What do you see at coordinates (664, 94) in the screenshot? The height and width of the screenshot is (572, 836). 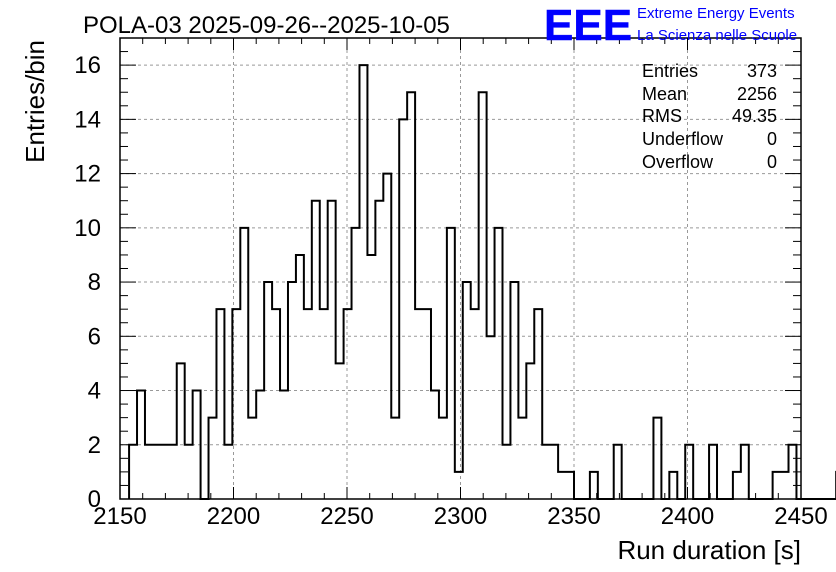 I see `mean-label: Mean` at bounding box center [664, 94].